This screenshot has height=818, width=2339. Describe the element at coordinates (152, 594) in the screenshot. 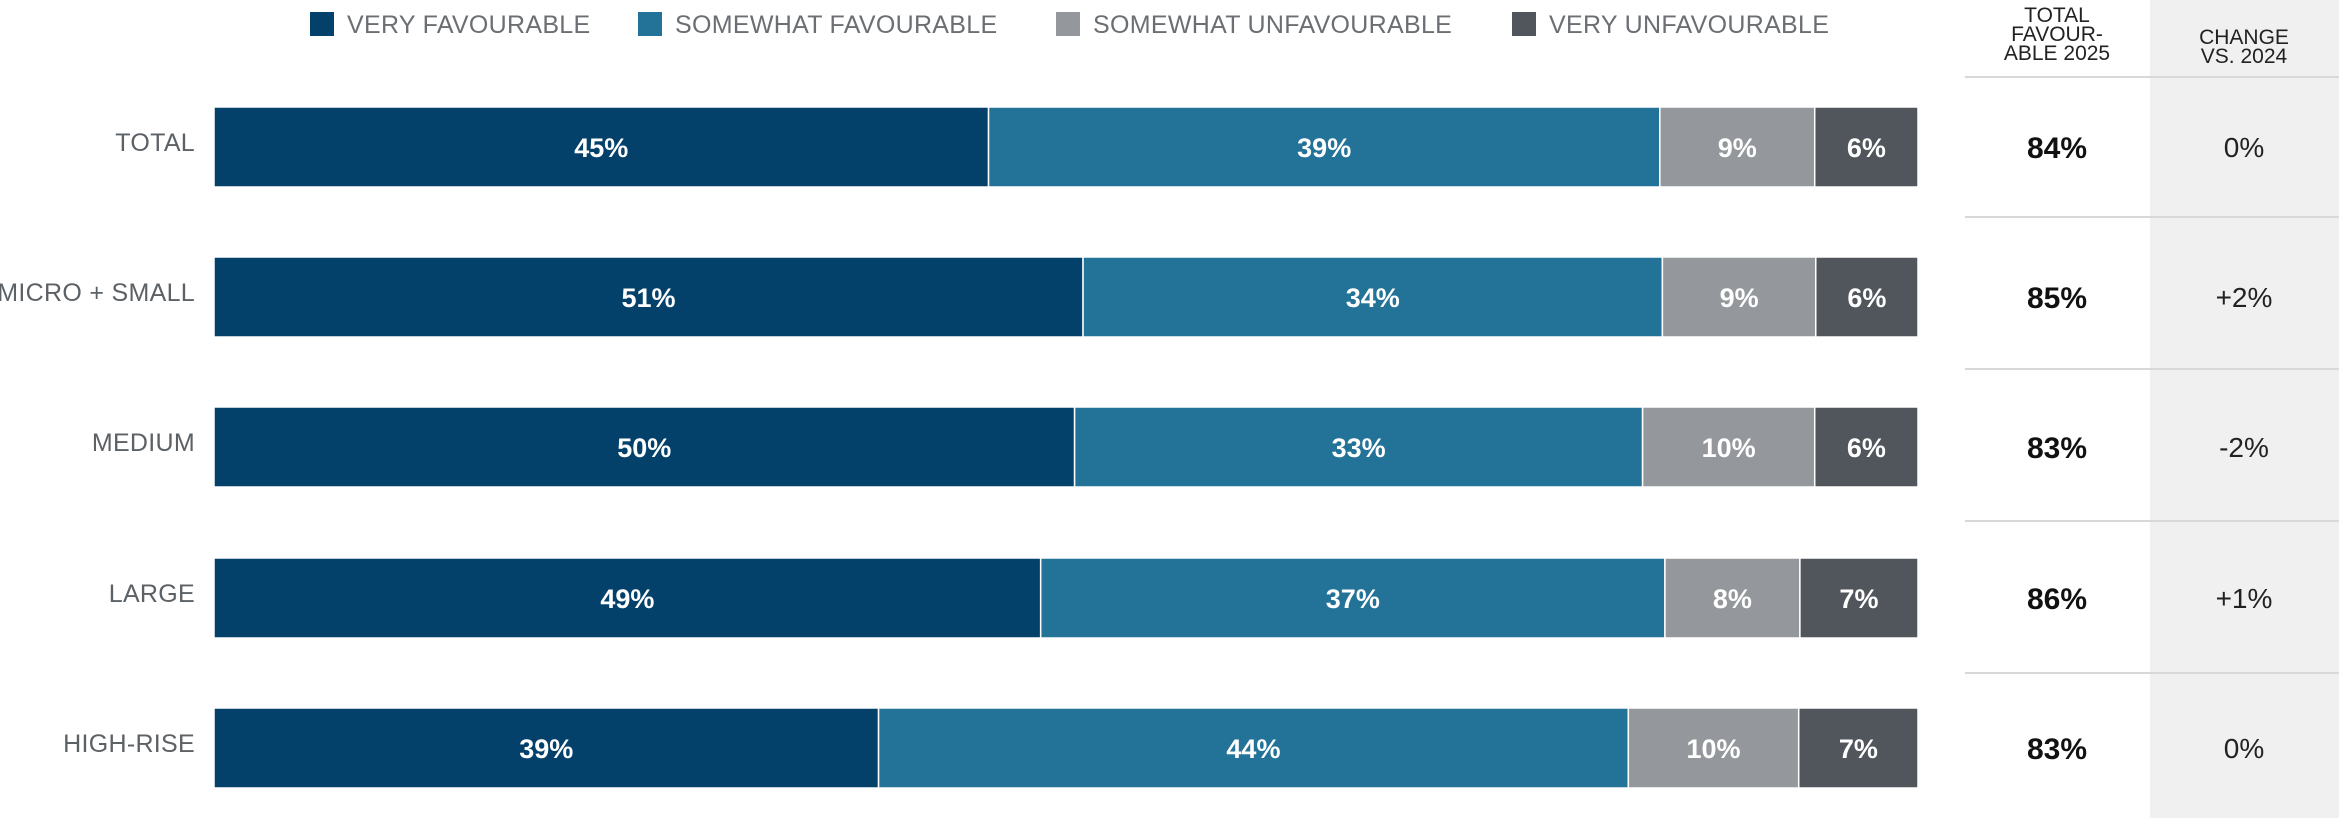

I see `category-label: LARGE` at that location.